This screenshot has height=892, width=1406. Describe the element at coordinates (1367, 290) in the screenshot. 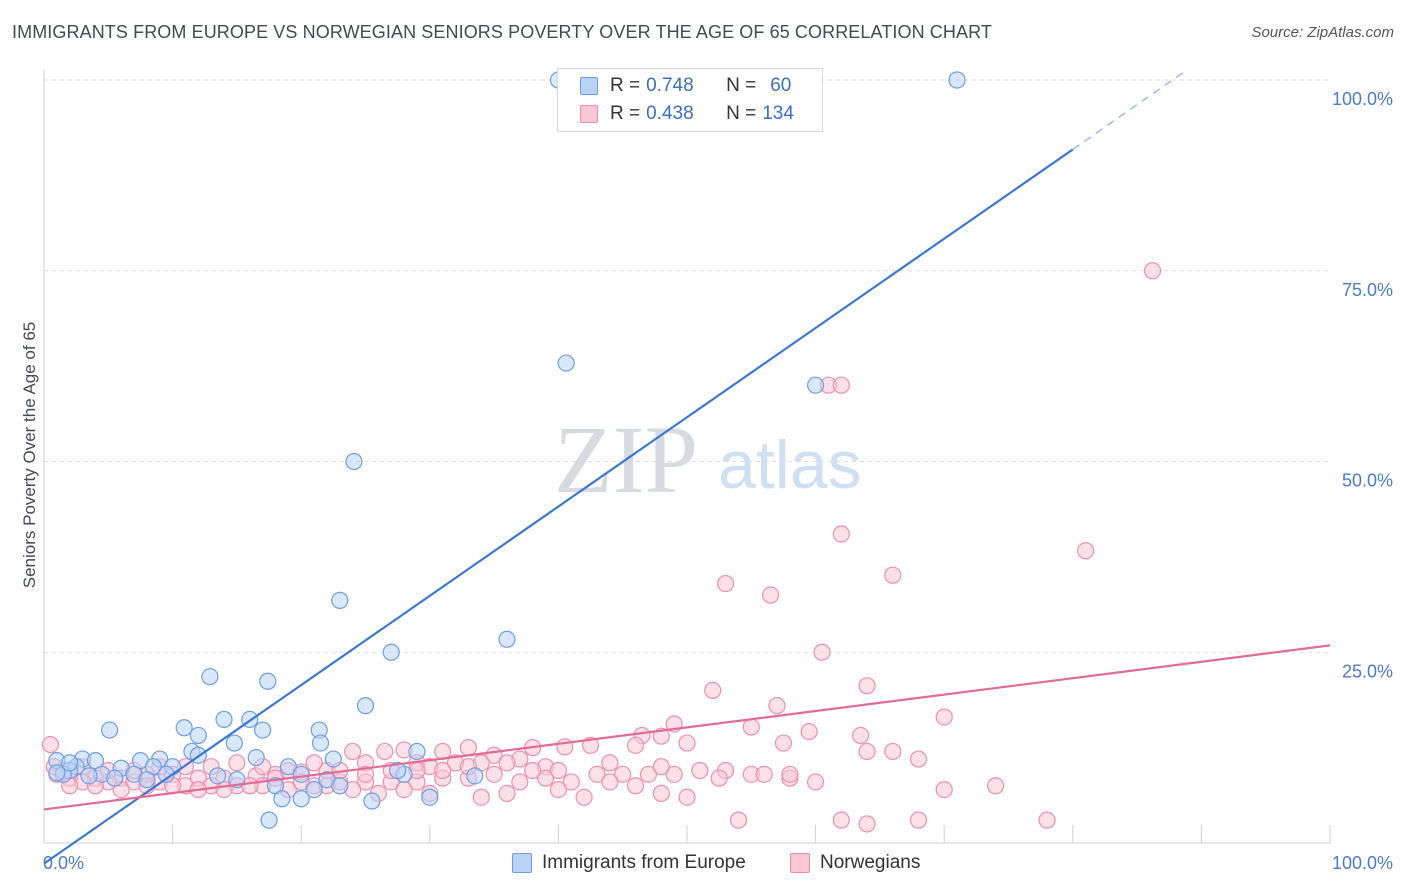

I see `y-tick-label: 75.0%` at that location.